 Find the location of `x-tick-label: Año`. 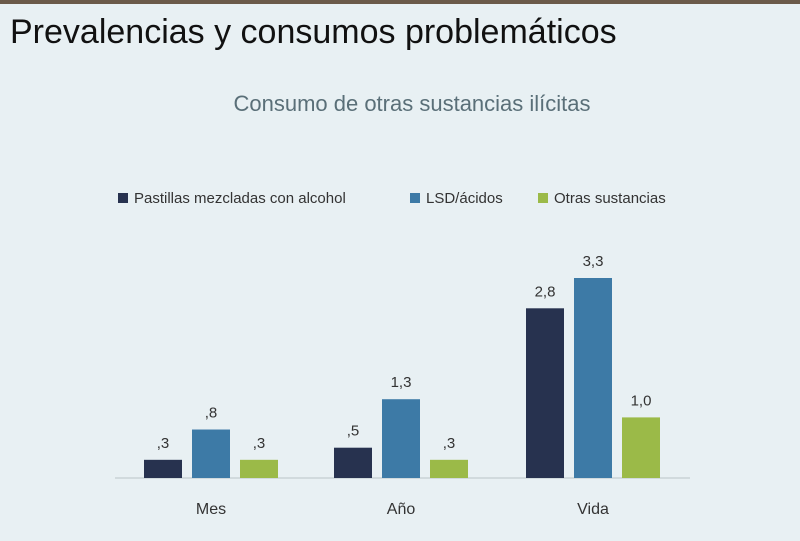

x-tick-label: Año is located at coordinates (401, 509).